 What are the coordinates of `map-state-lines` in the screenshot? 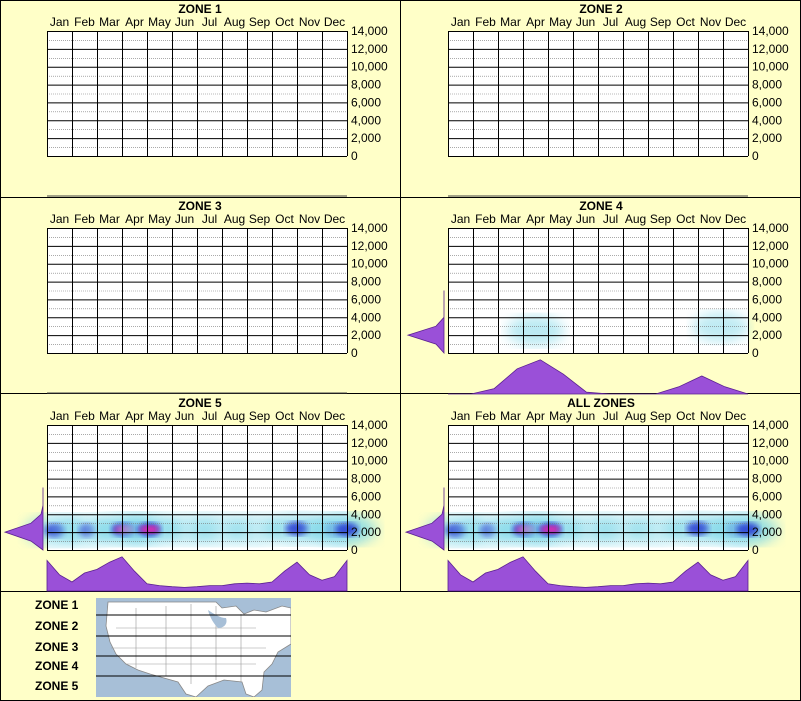 It's located at (188, 644).